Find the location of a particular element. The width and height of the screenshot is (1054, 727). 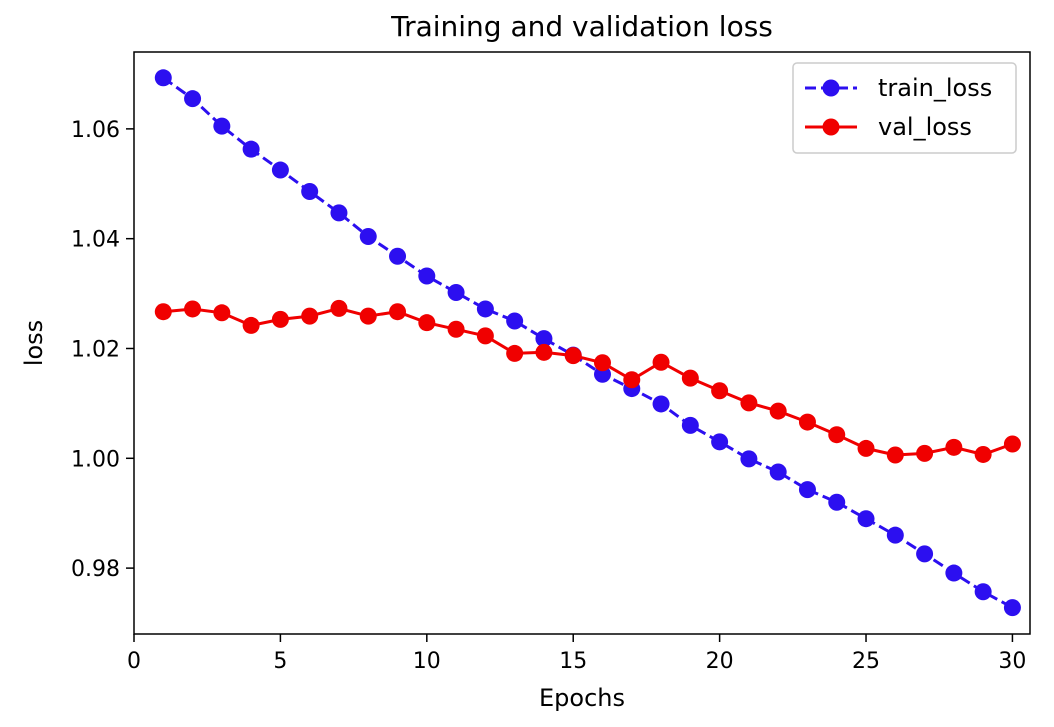

legend-label: train_loss is located at coordinates (935, 88).